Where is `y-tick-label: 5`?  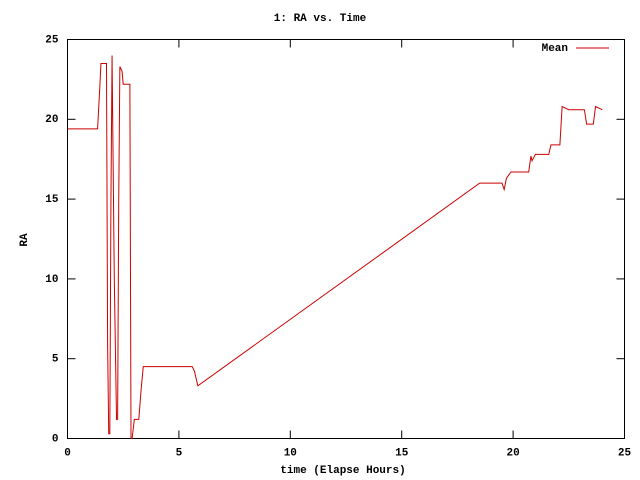
y-tick-label: 5 is located at coordinates (55, 360).